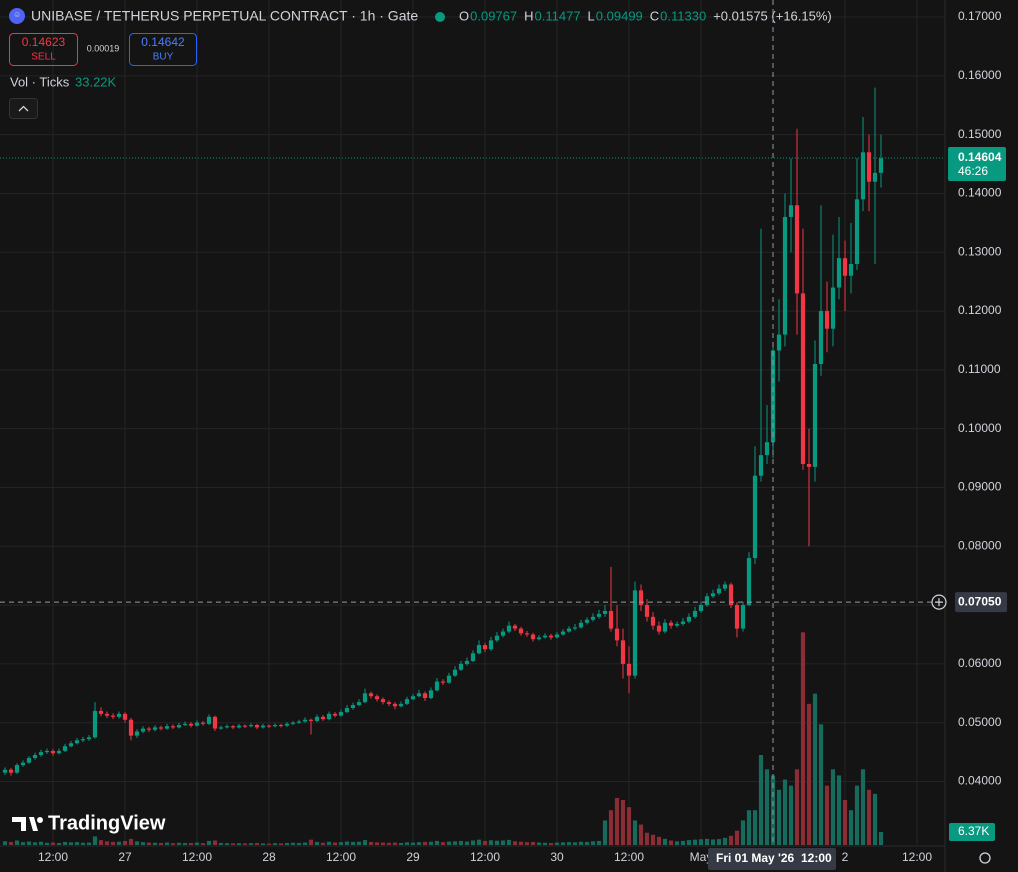 This screenshot has height=872, width=1018. What do you see at coordinates (985, 858) in the screenshot?
I see `settings-icon` at bounding box center [985, 858].